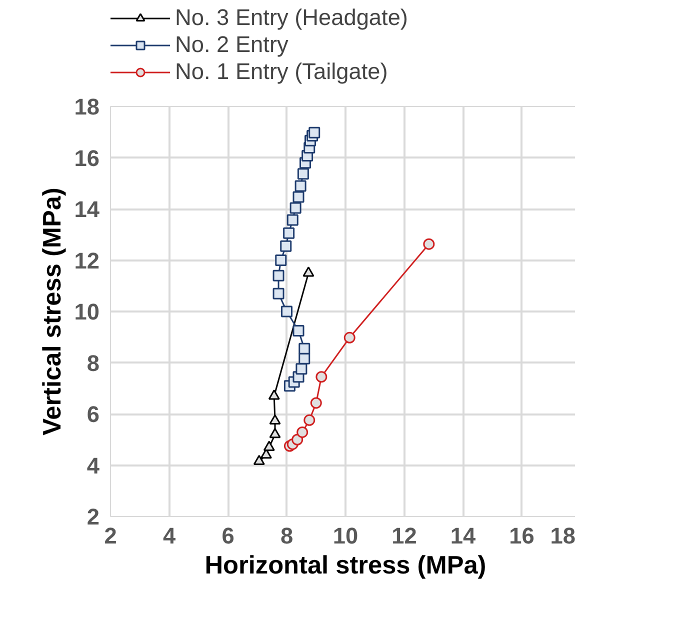 This screenshot has width=673, height=642. I want to click on legend-label: No. 1 Entry (Tailgate), so click(281, 71).